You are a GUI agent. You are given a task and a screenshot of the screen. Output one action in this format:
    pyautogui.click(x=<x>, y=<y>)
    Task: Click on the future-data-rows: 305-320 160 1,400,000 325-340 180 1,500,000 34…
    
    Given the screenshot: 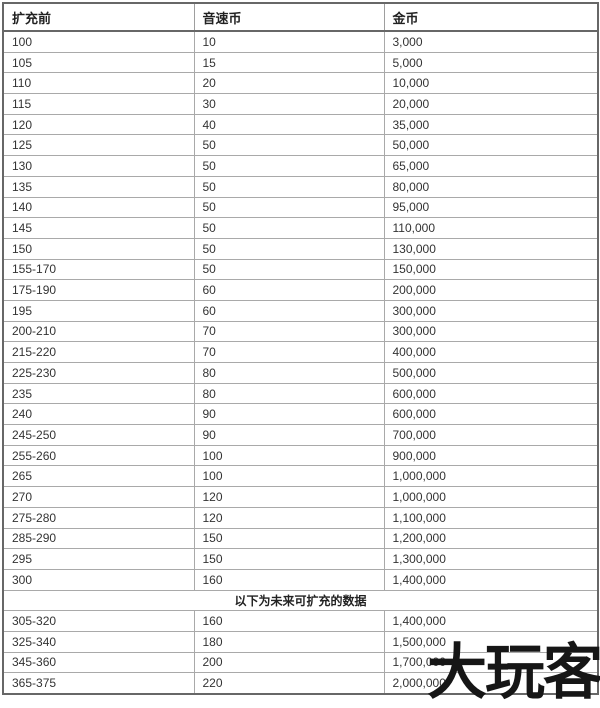 What is the action you would take?
    pyautogui.click(x=300, y=652)
    